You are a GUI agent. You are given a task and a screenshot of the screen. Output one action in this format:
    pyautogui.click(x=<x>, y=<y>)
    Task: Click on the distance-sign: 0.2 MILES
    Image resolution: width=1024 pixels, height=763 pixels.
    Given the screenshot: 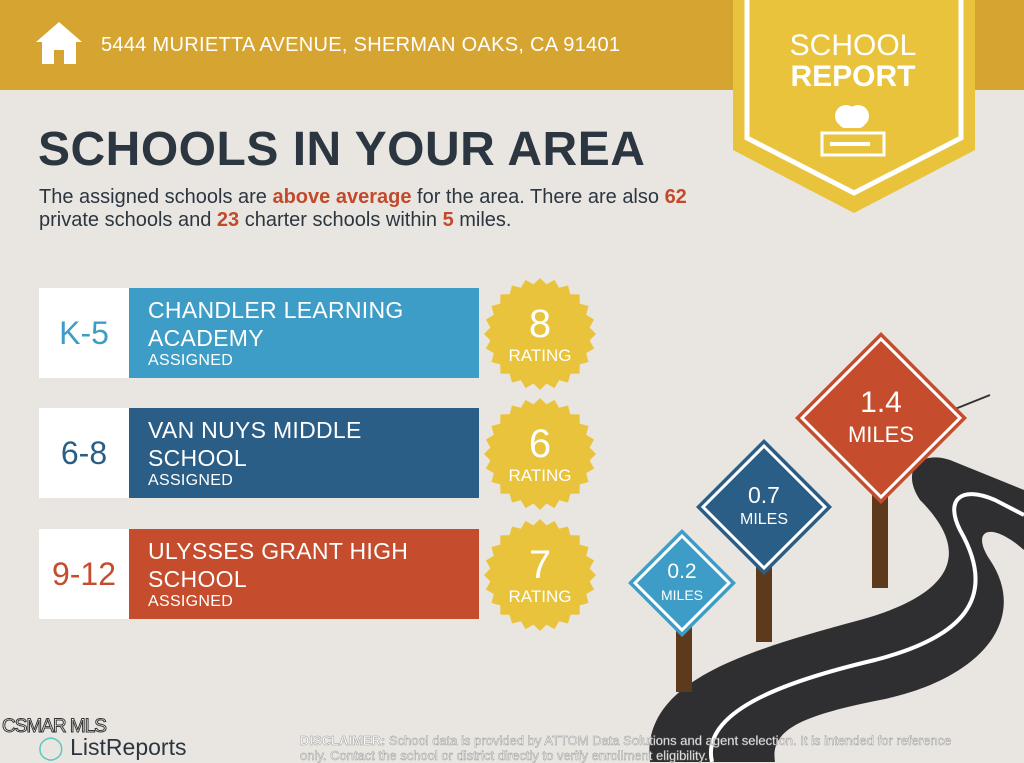 What is the action you would take?
    pyautogui.click(x=682, y=583)
    